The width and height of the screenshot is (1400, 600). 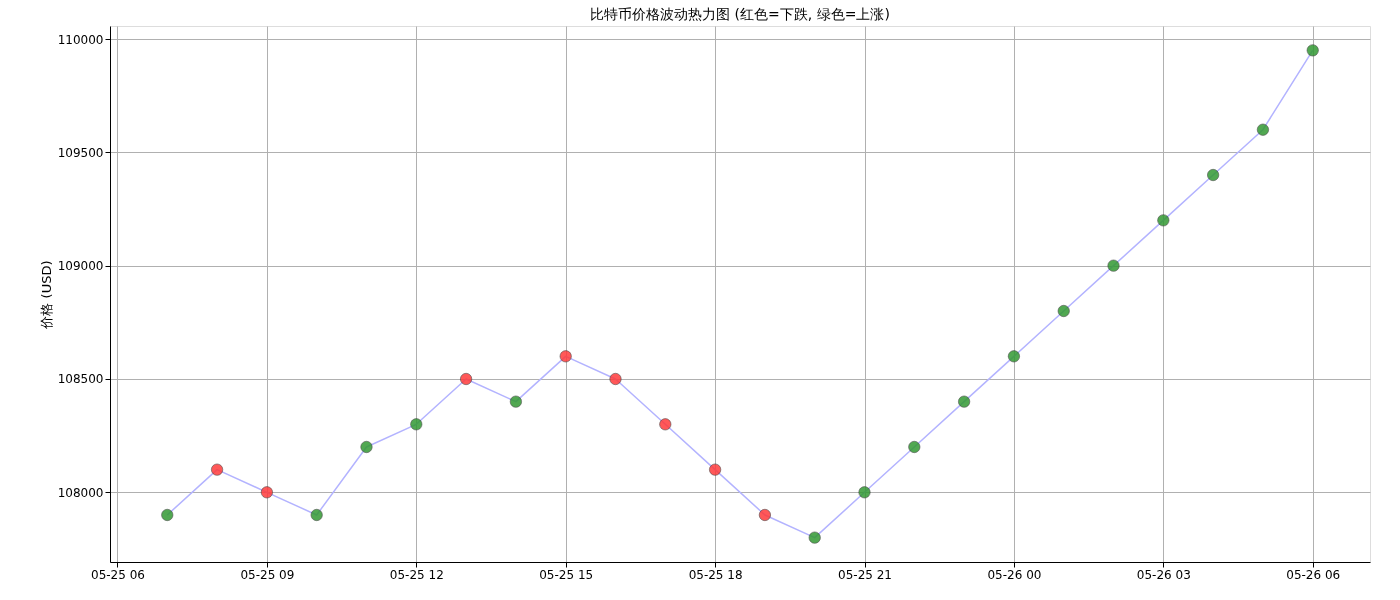 I want to click on y-axis-title: 价格 (USD), so click(x=46, y=295).